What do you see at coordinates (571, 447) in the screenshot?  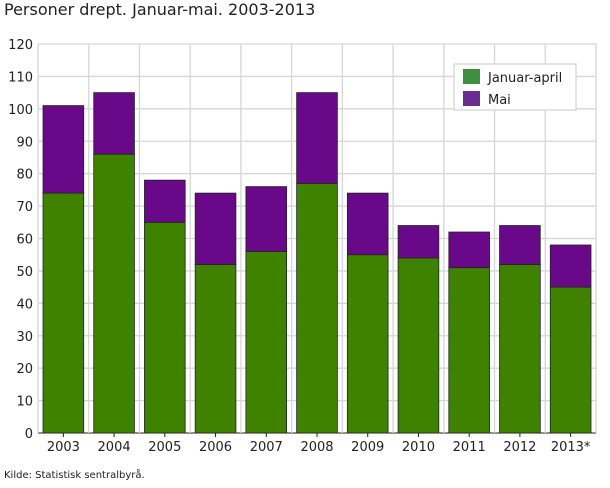 I see `x-tick-label: 2013*` at bounding box center [571, 447].